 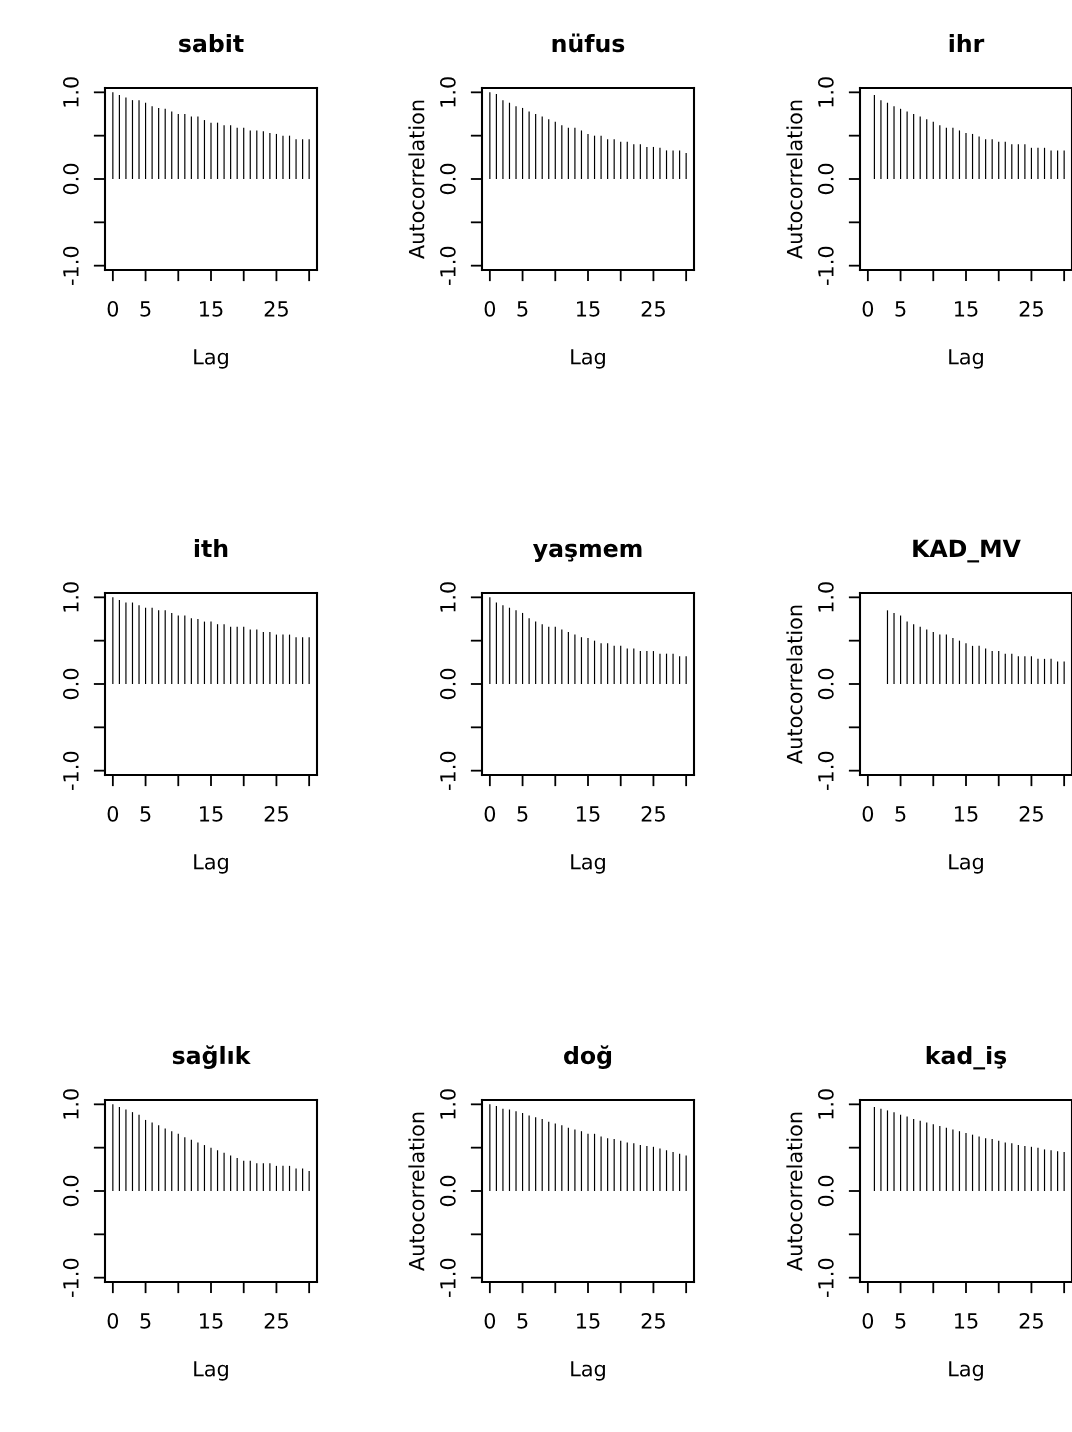 I want to click on chart-title: sabit, so click(x=211, y=43).